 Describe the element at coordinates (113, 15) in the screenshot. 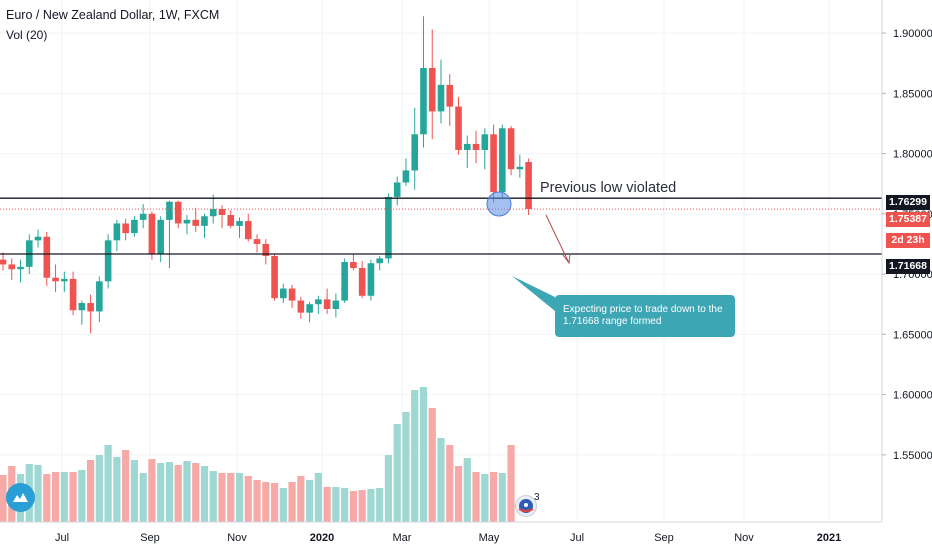

I see `chart-title: Euro / New Zealand Dollar, 1W, FXCM` at that location.